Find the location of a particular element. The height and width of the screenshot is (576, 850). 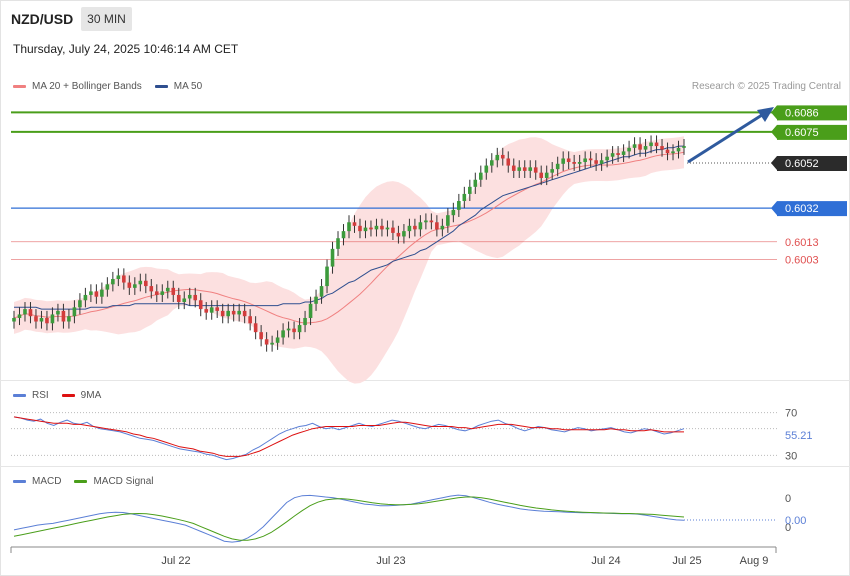

rsi-line is located at coordinates (349, 438).